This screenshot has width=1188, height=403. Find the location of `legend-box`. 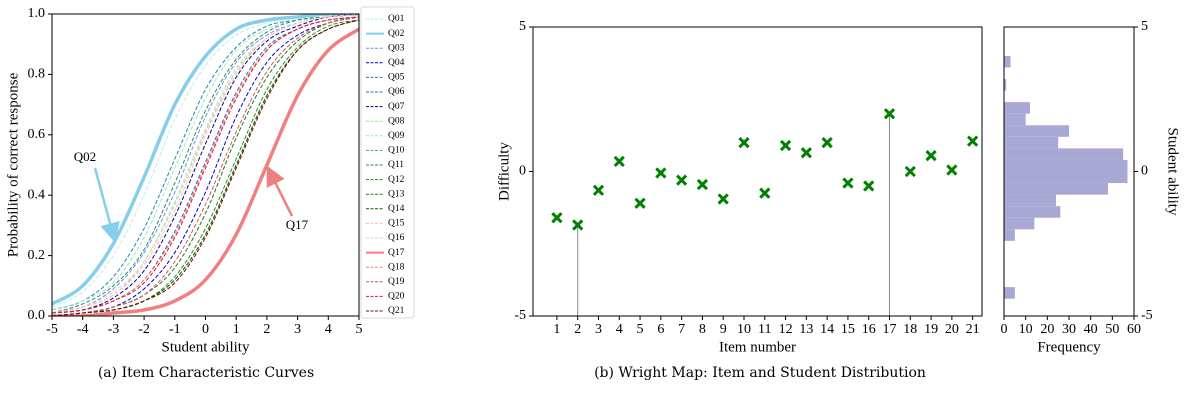

legend-box is located at coordinates (387, 162).